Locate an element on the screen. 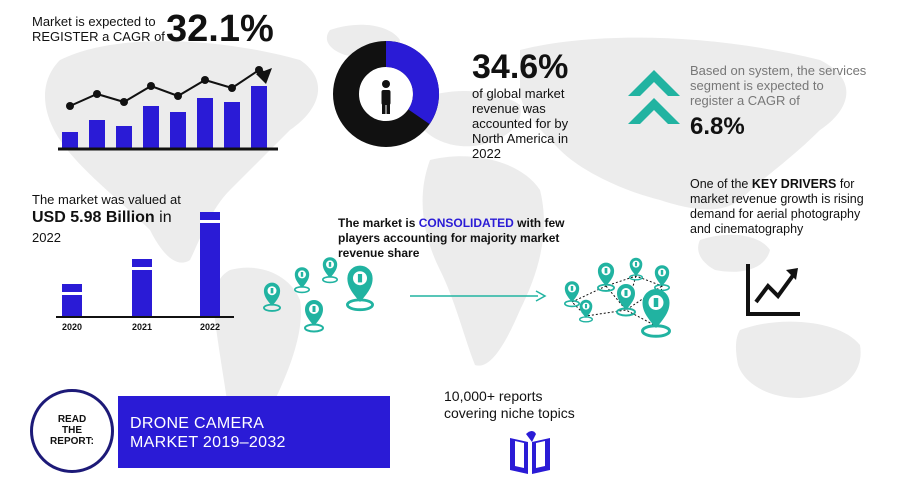 The height and width of the screenshot is (500, 900). valuation-value-line: USD 5.98 Billion in is located at coordinates (102, 218).